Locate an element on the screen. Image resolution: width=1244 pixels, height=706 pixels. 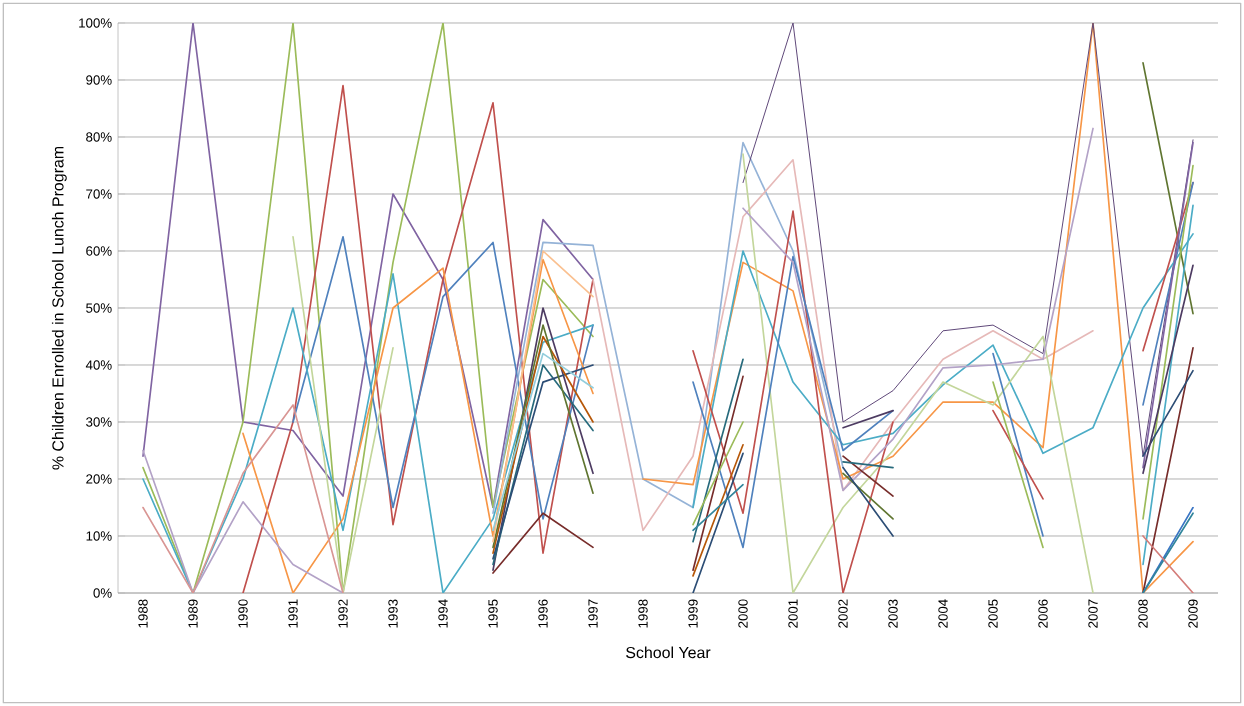
y-tick-label: 10% is located at coordinates (99, 536).